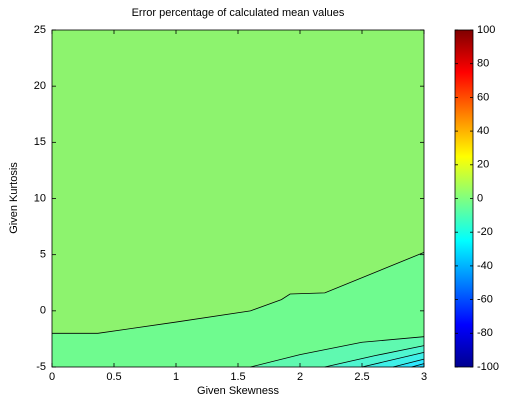 This screenshot has height=403, width=507. I want to click on x-tick-label: 2, so click(300, 377).